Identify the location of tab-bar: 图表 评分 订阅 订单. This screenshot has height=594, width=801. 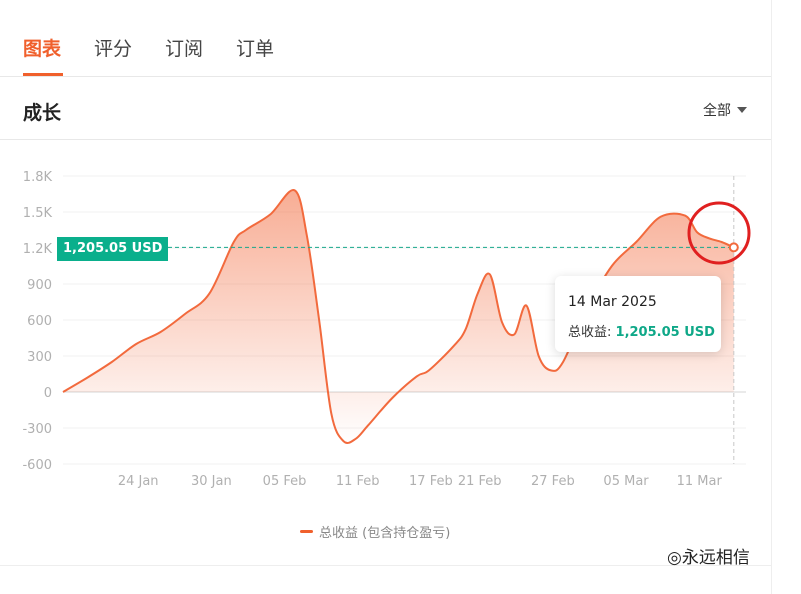
(385, 38).